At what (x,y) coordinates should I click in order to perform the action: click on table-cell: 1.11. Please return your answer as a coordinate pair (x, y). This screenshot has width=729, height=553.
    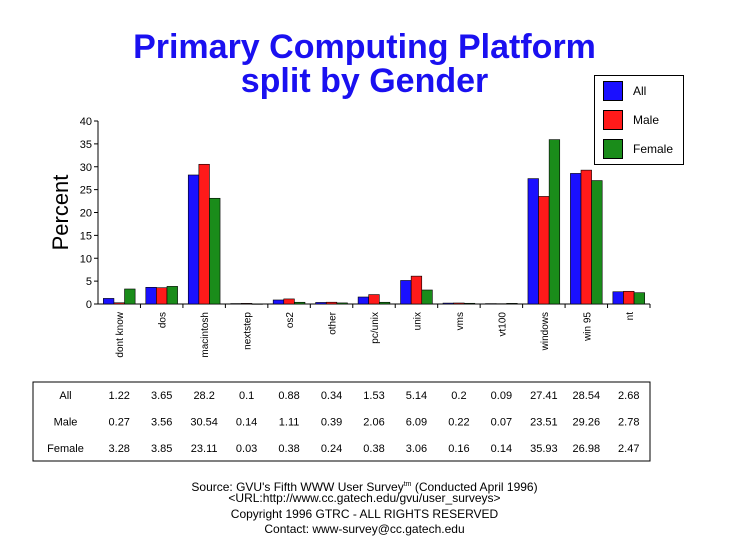
    Looking at the image, I should click on (289, 423).